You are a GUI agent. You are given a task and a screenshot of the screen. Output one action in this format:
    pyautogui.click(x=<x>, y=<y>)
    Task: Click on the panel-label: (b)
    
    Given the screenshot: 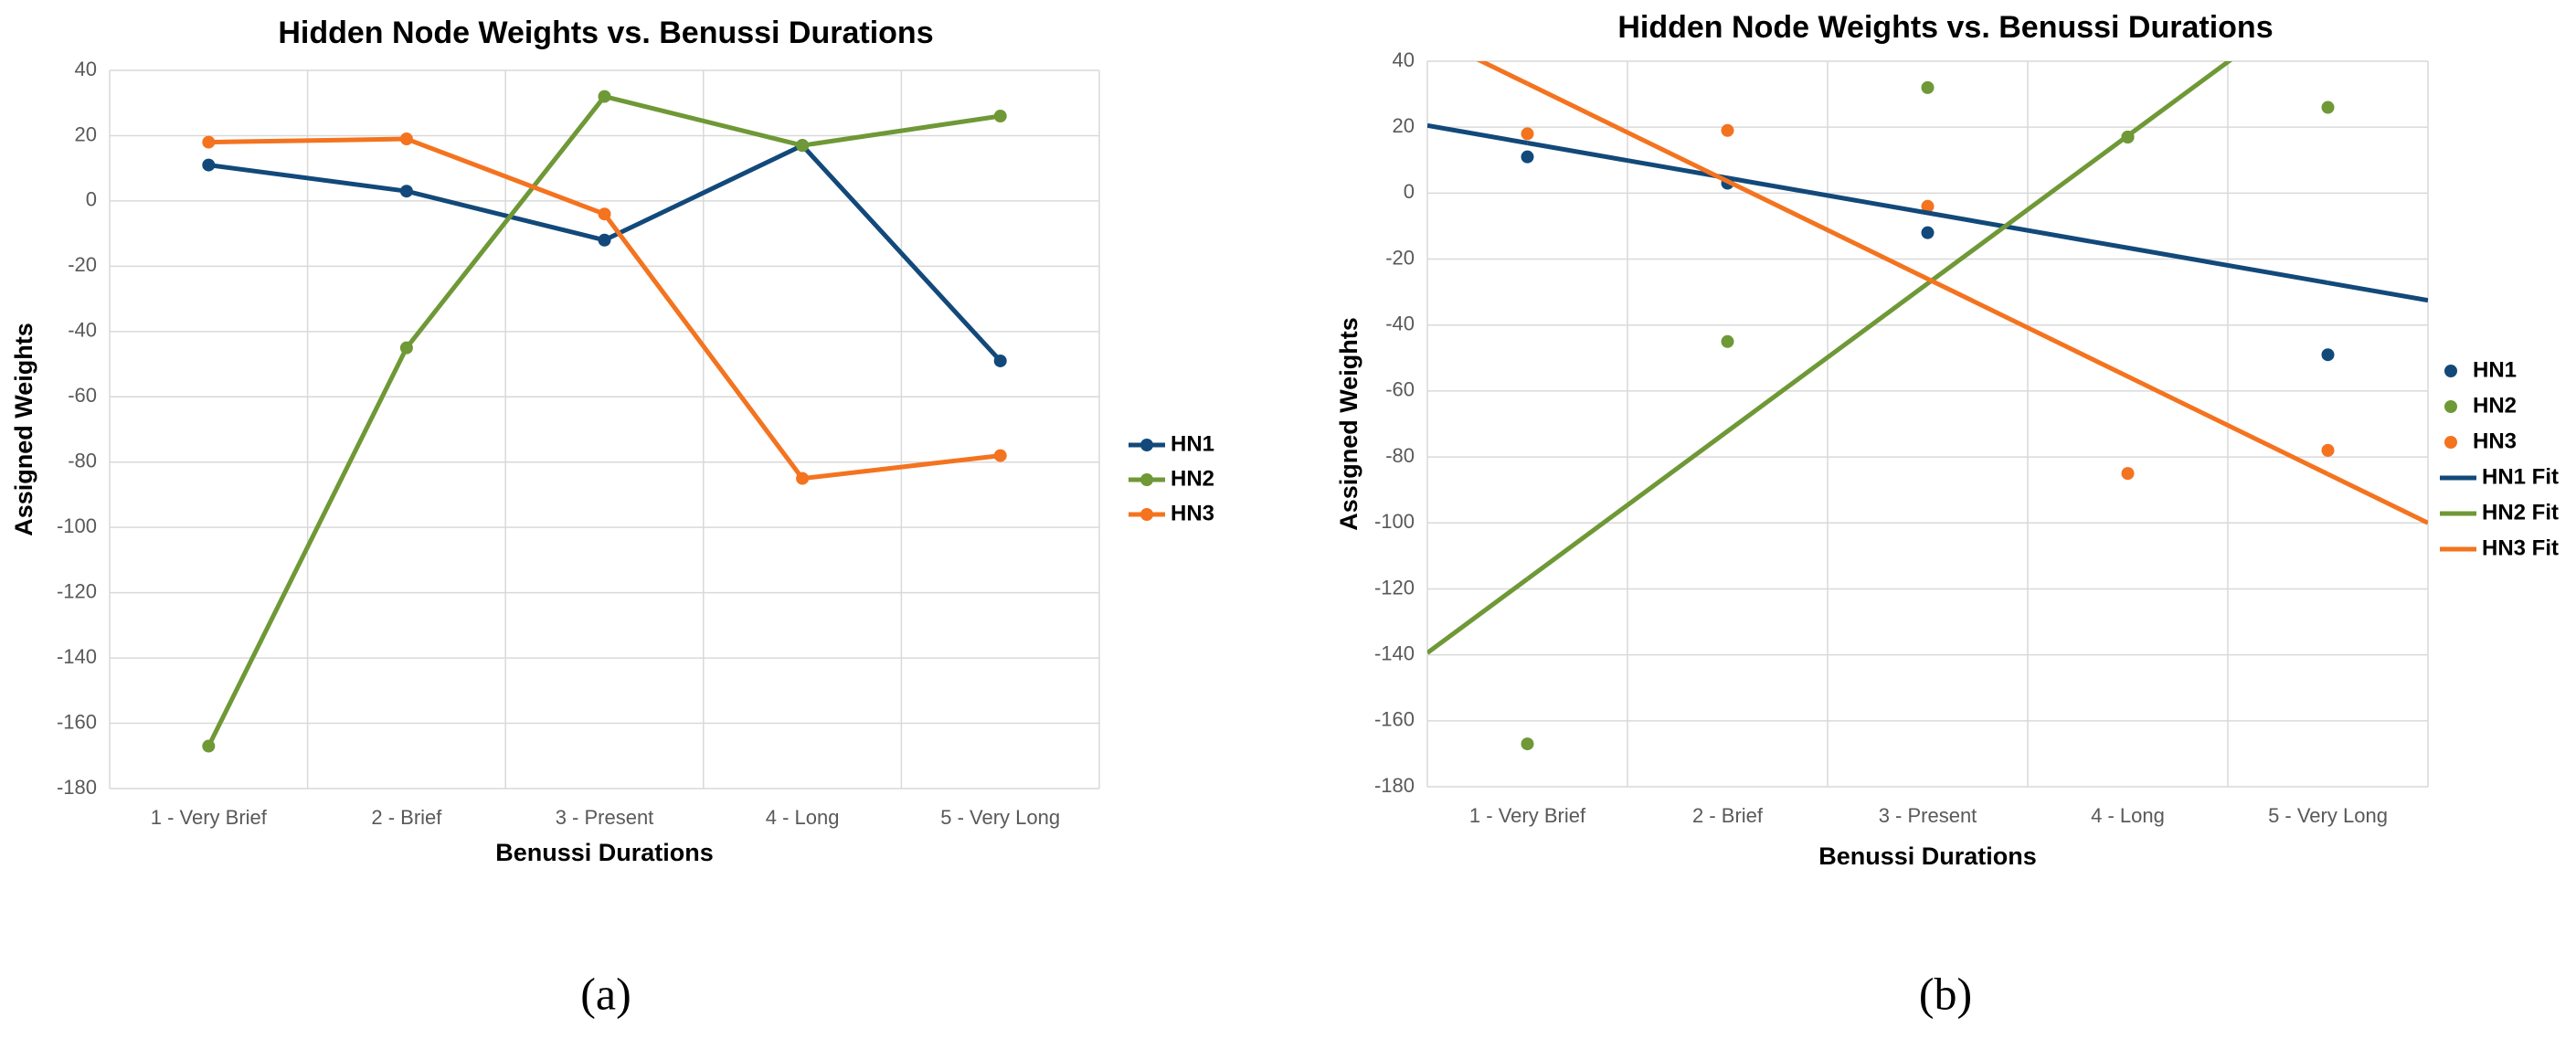 What is the action you would take?
    pyautogui.click(x=1945, y=993)
    